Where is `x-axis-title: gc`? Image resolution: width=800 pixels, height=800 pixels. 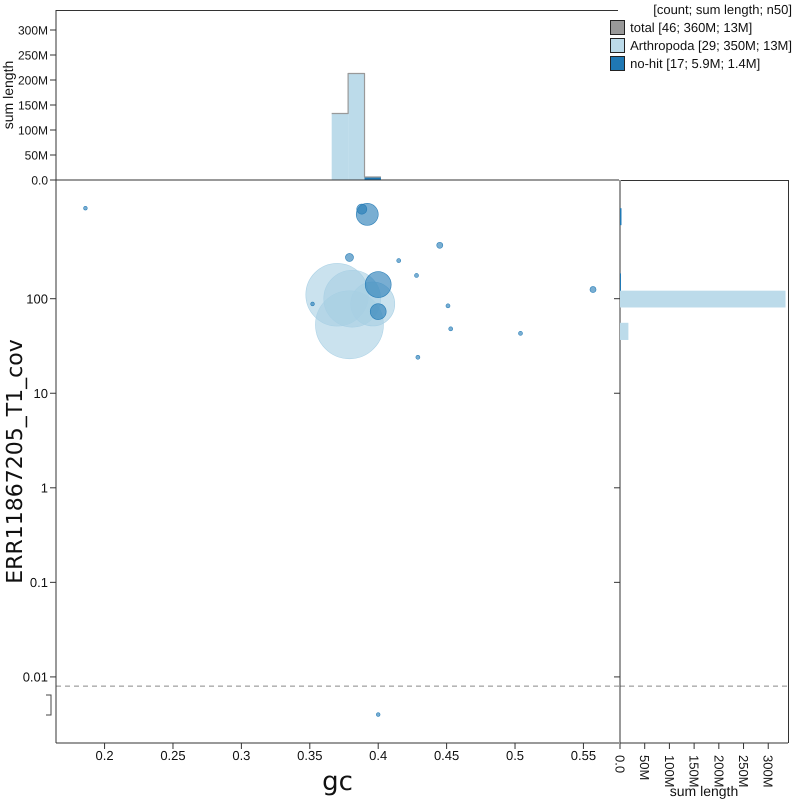 x-axis-title: gc is located at coordinates (337, 782).